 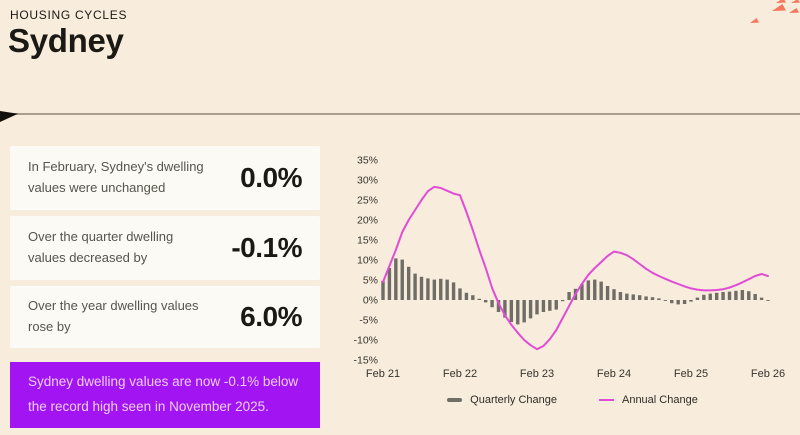 What do you see at coordinates (460, 374) in the screenshot?
I see `svg-text: Feb 22` at bounding box center [460, 374].